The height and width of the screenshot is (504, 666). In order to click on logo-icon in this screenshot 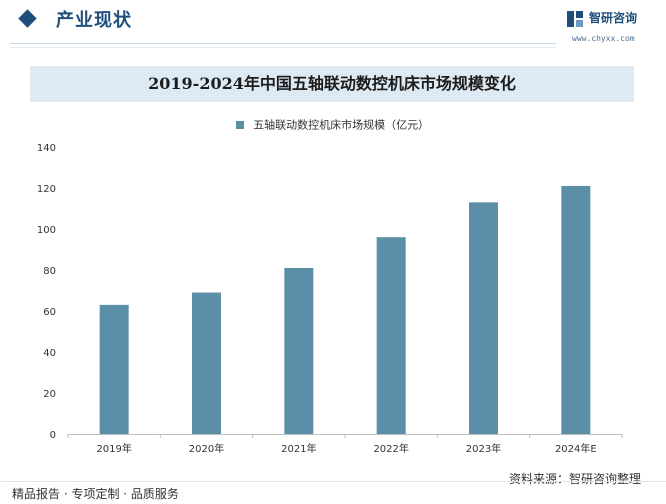, I will do `click(575, 19)`.